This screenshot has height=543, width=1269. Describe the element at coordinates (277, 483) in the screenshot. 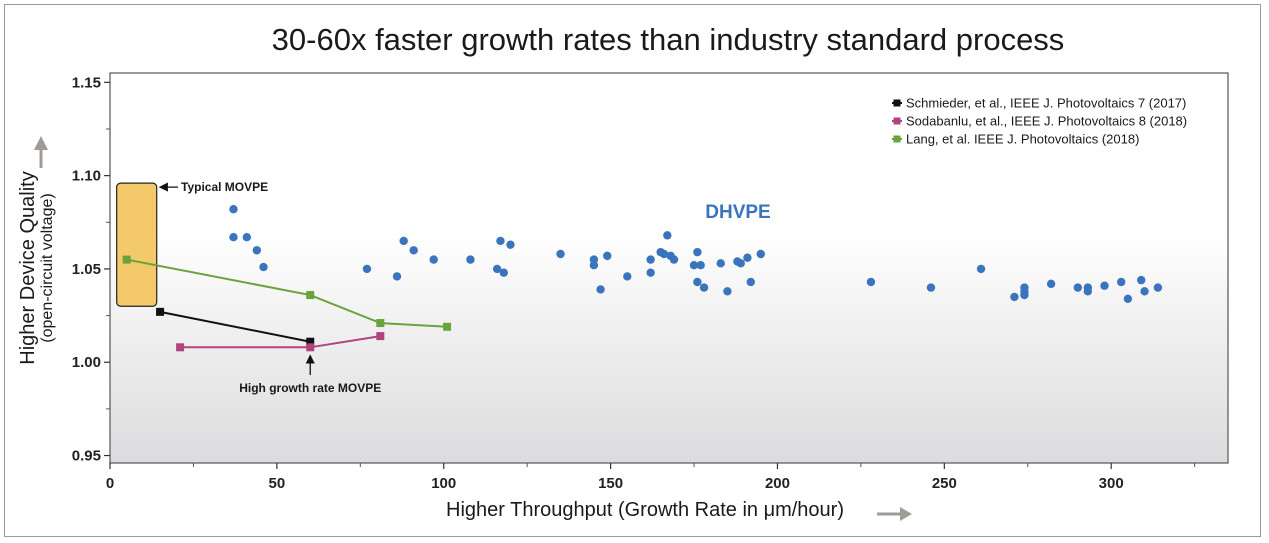

I see `x-tick-label: 50` at that location.